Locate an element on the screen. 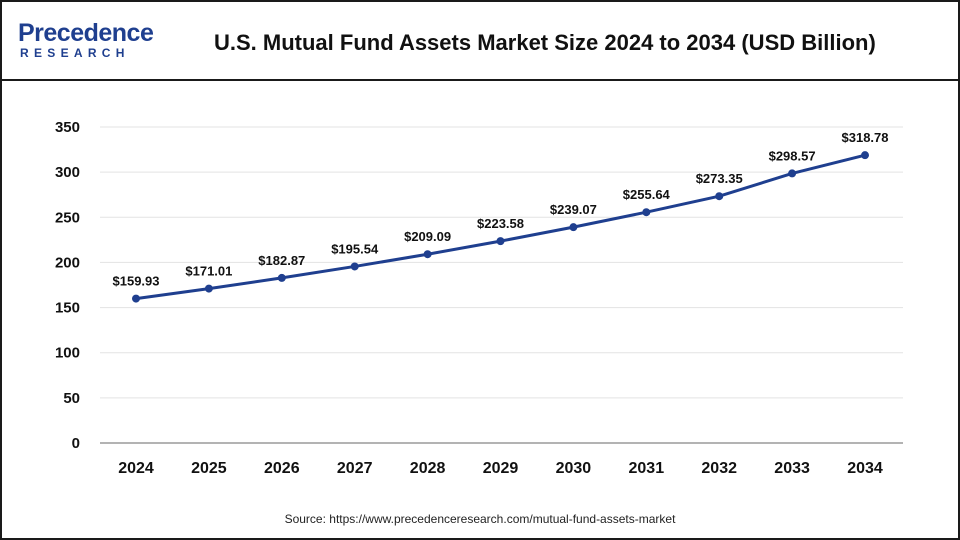 This screenshot has height=540, width=960. data-label: $223.58 is located at coordinates (500, 223).